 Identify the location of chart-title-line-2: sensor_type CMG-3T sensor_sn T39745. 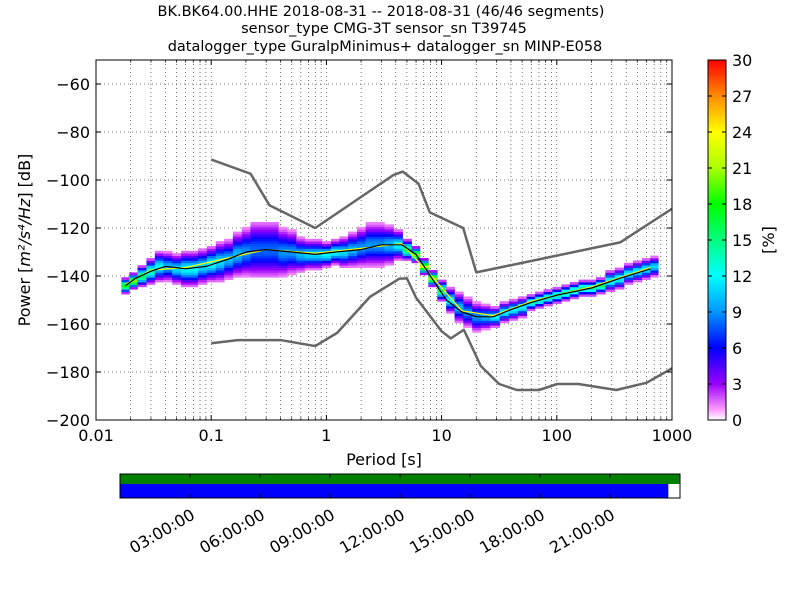
(384, 29).